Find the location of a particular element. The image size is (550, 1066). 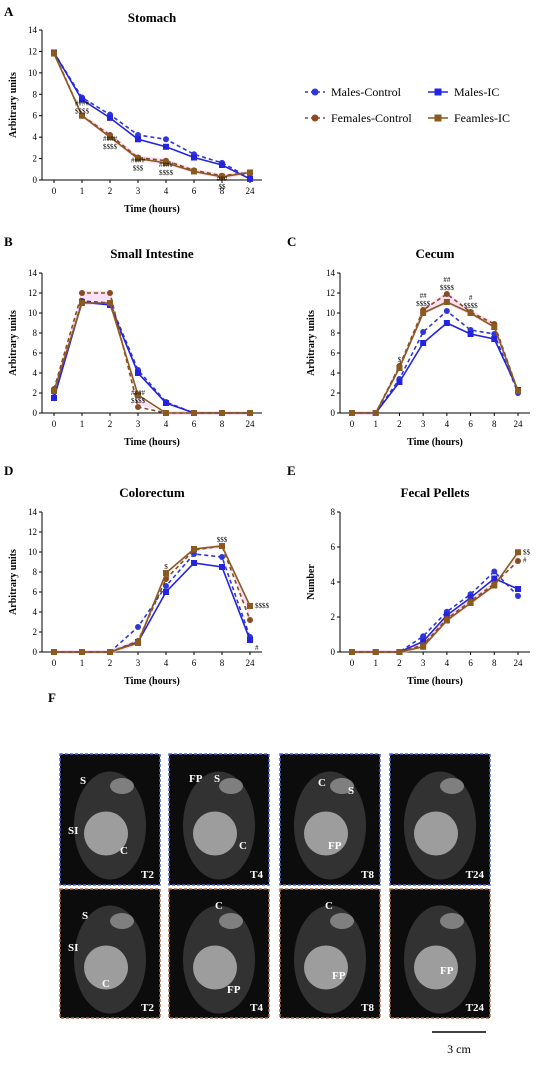

x-tick-label: 3 is located at coordinates (138, 191).